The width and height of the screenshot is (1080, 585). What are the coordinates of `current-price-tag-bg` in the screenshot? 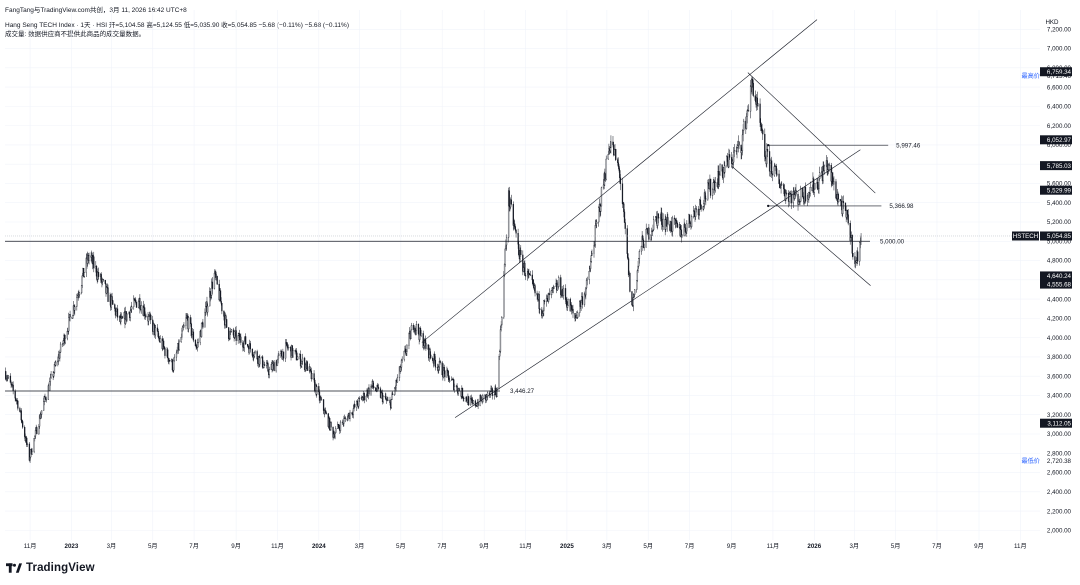 It's located at (1056, 236).